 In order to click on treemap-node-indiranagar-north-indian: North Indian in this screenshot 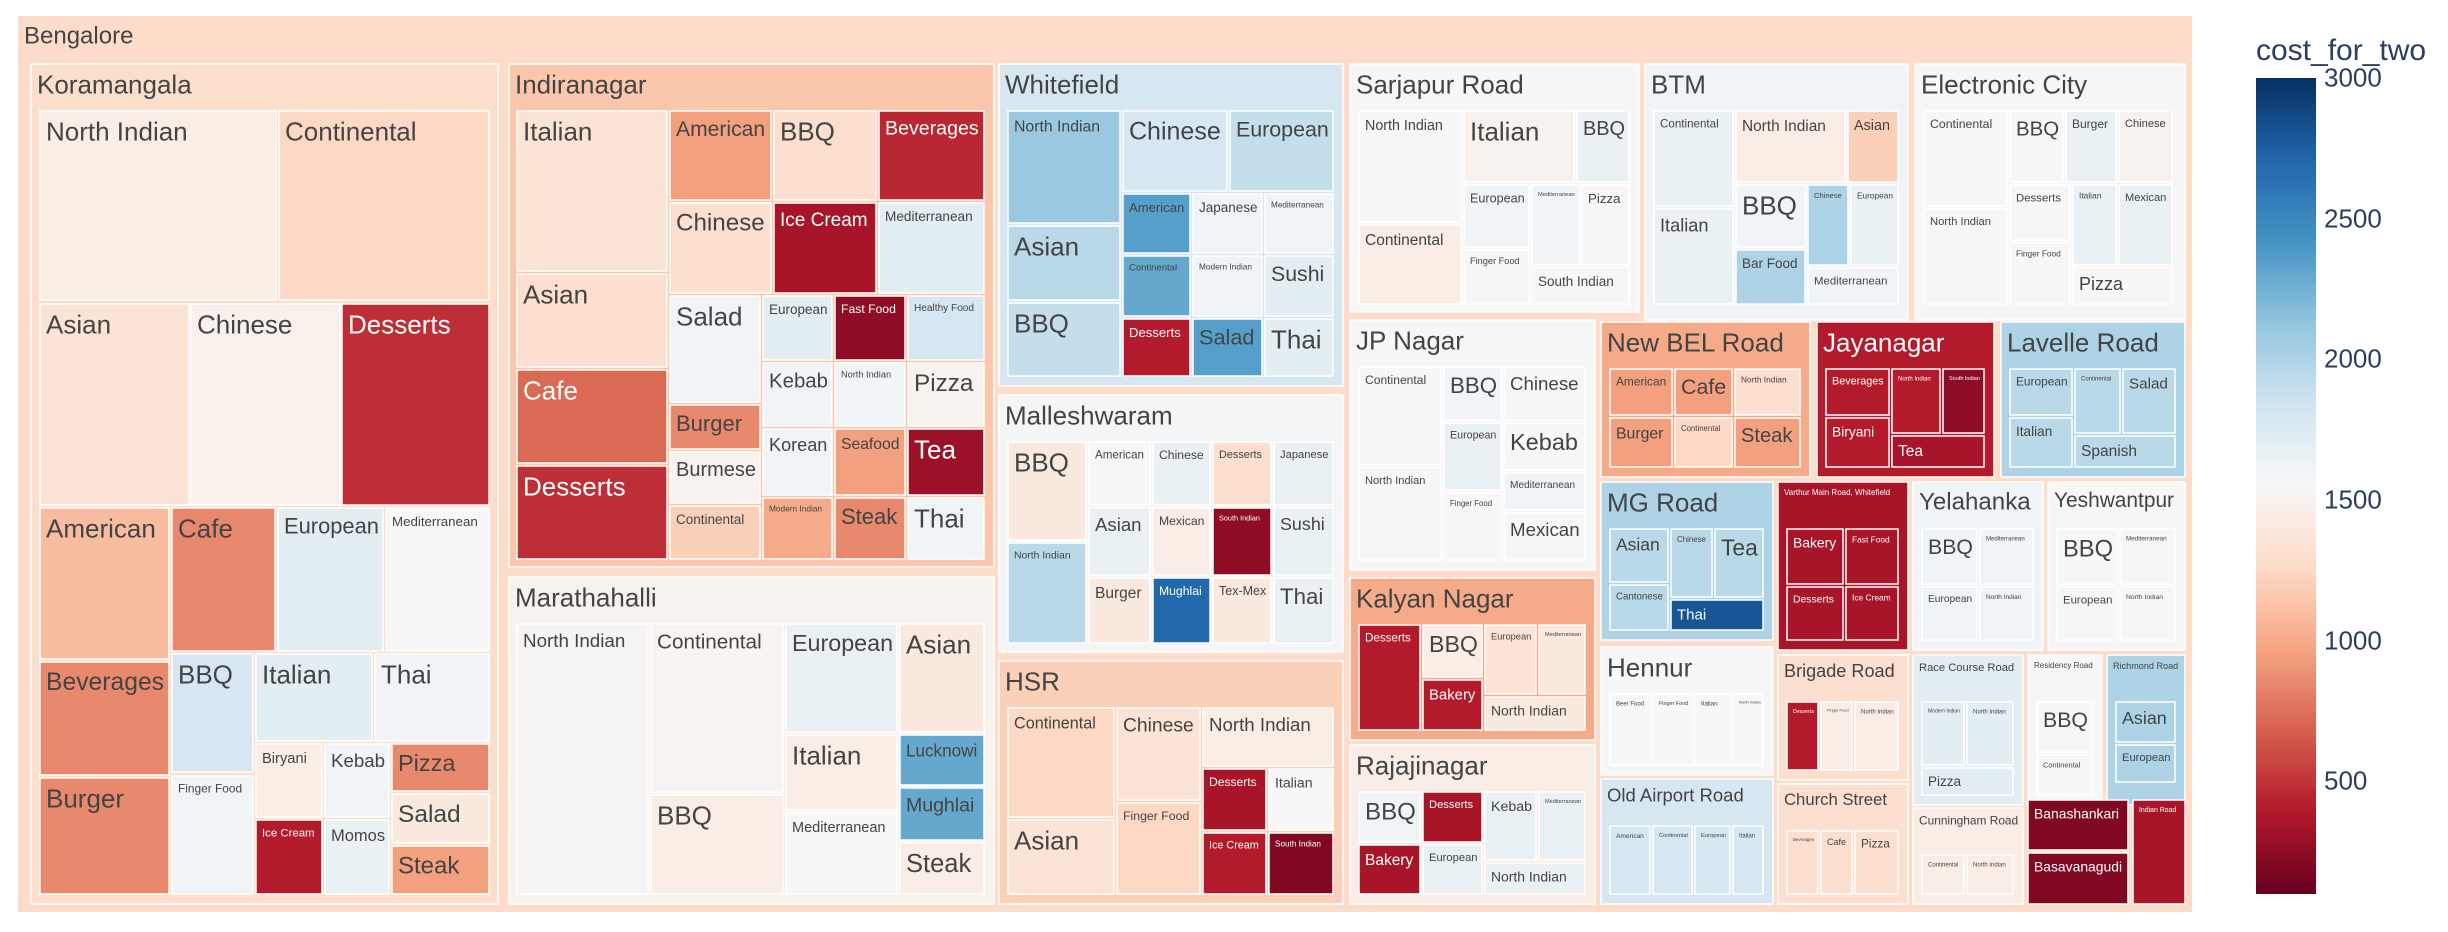, I will do `click(870, 394)`.